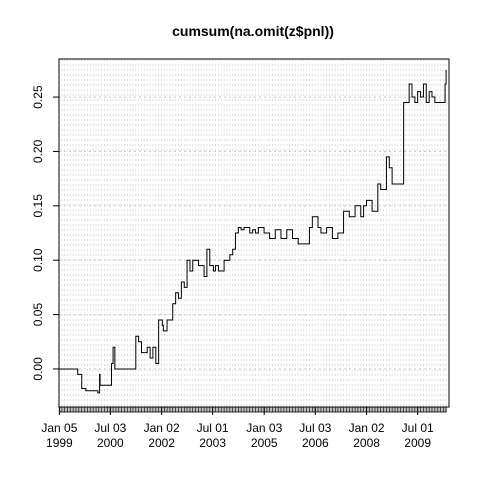 The width and height of the screenshot is (480, 480). Describe the element at coordinates (161, 443) in the screenshot. I see `x-tick-label-year: 2002` at that location.